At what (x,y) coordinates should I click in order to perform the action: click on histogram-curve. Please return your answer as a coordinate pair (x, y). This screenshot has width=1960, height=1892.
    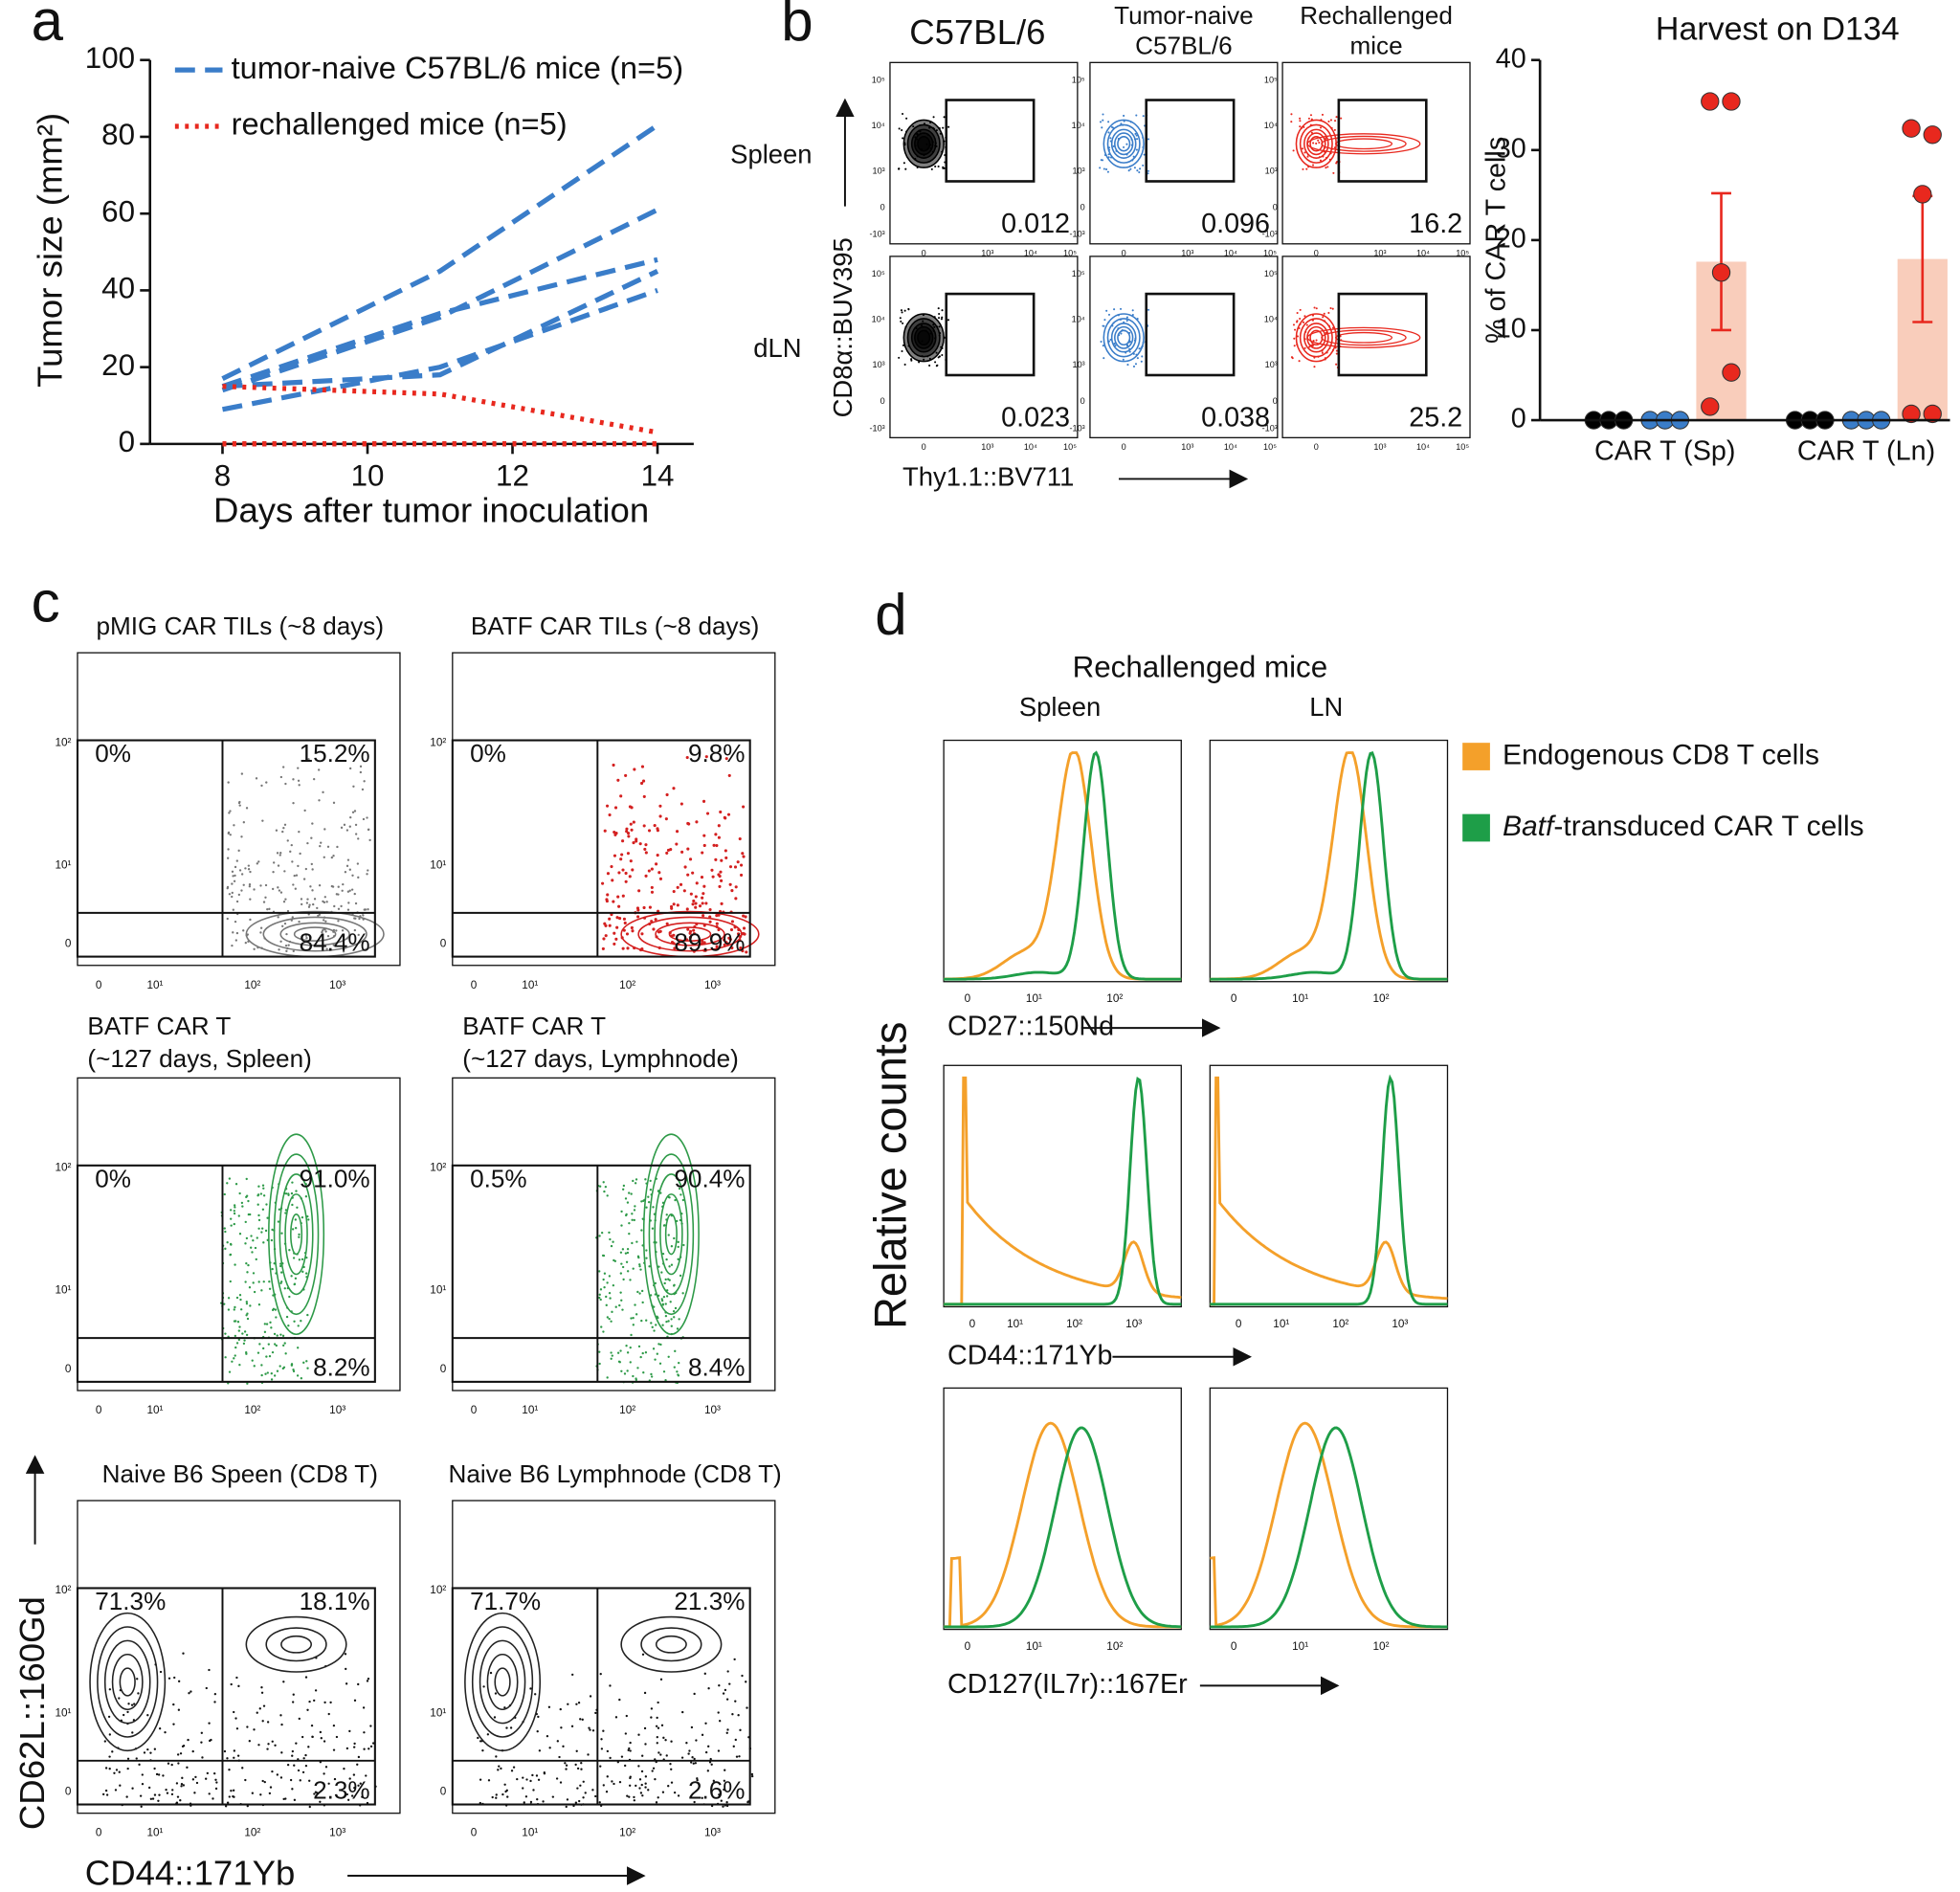
    Looking at the image, I should click on (1329, 865).